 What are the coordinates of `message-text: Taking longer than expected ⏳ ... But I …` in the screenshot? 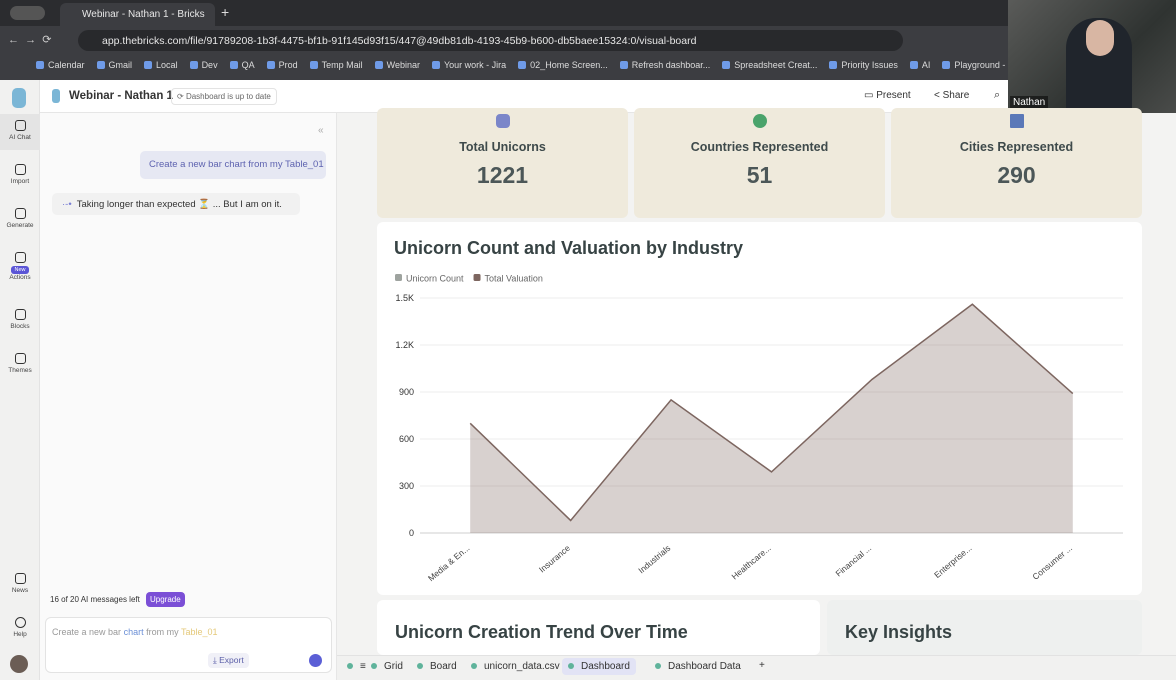 It's located at (179, 204).